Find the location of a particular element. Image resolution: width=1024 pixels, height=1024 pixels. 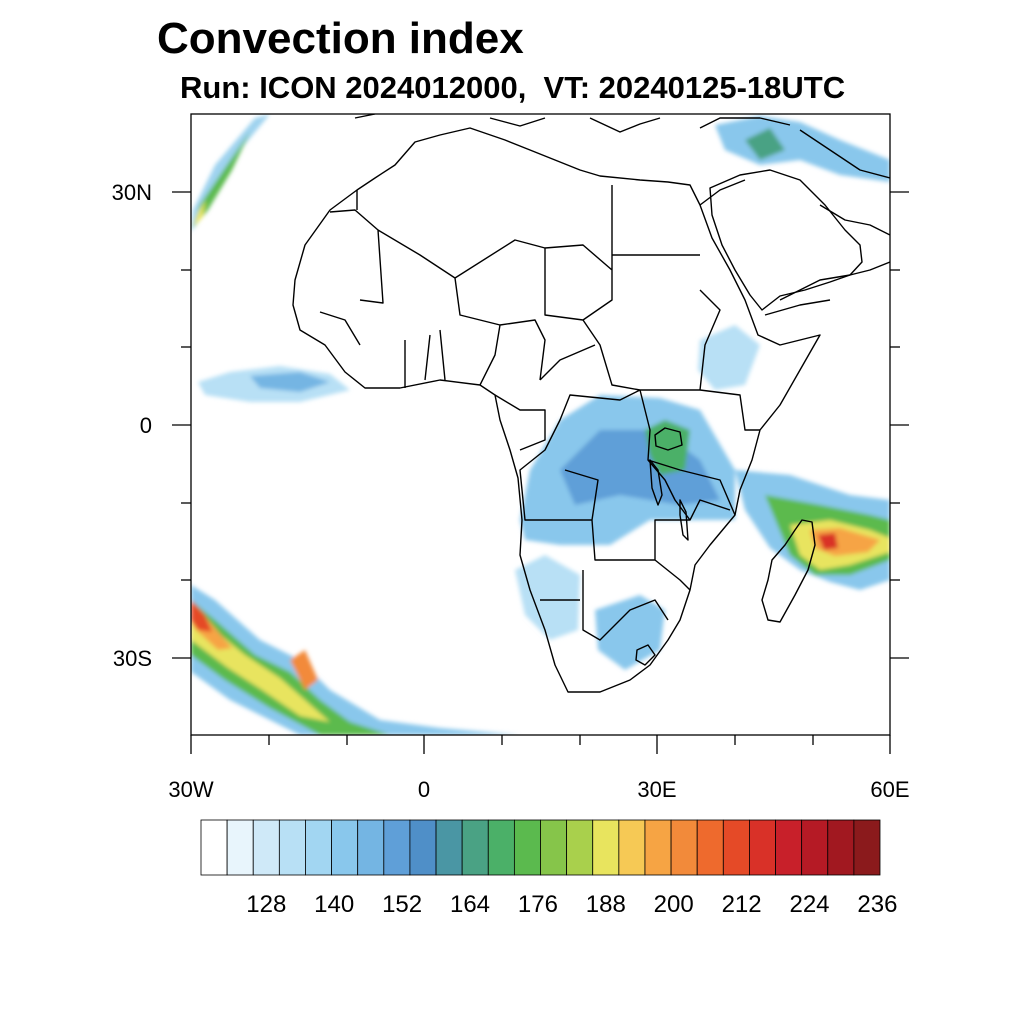

colorbar-label-0: 128 is located at coordinates (266, 904).